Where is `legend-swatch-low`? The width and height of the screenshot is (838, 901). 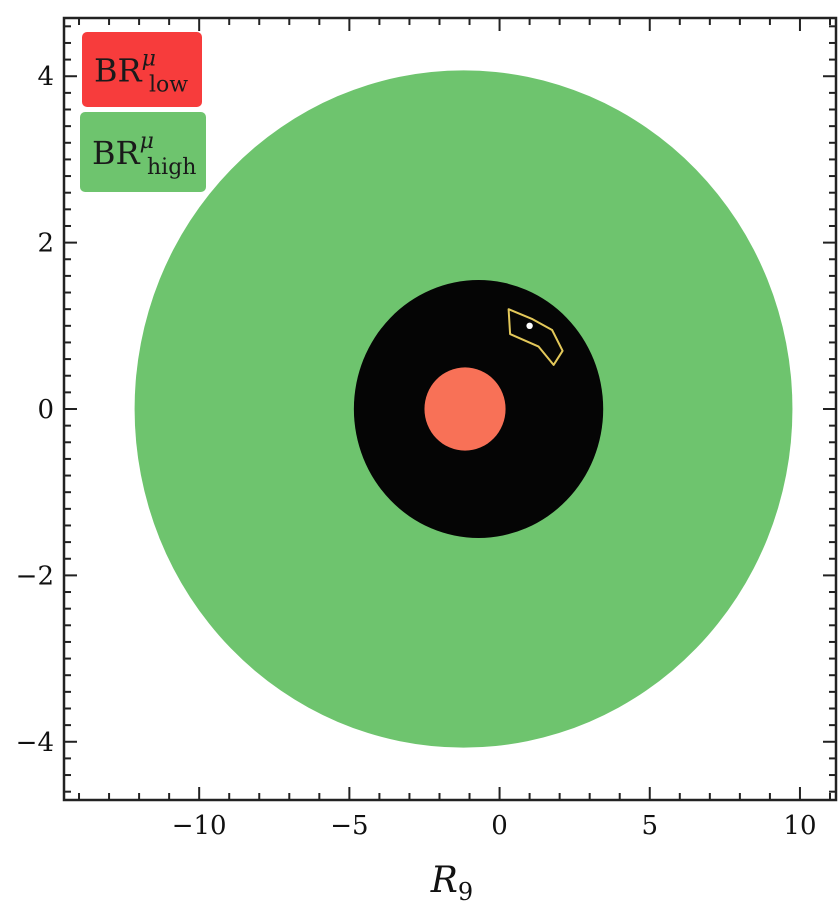
legend-swatch-low is located at coordinates (142, 69).